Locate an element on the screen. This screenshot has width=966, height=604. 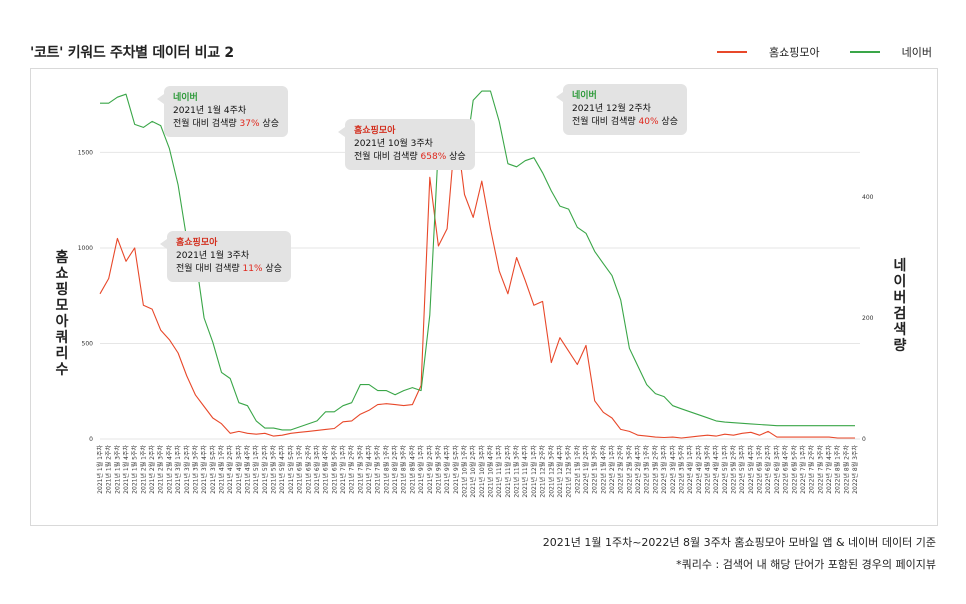
x-tick-label: 2021년 6월 3주차 is located at coordinates (317, 469).